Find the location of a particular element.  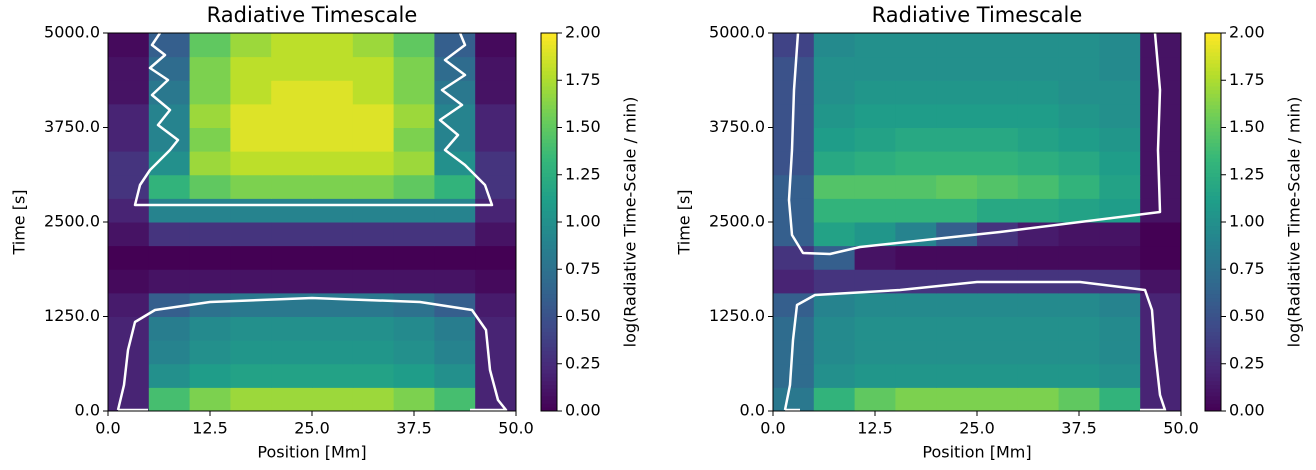

x-tick-label: 50.0 is located at coordinates (1181, 428).